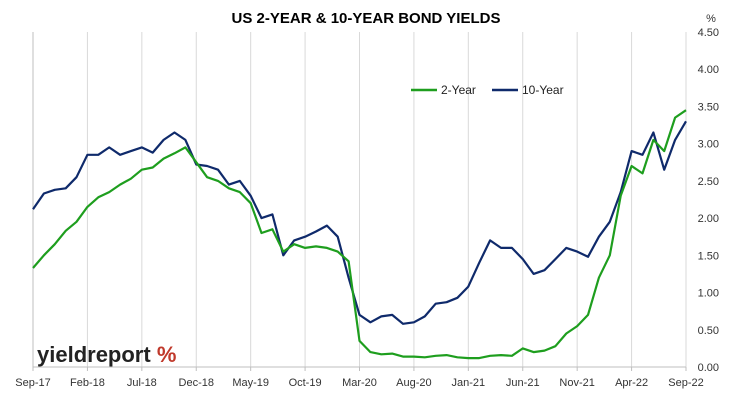 Image resolution: width=731 pixels, height=400 pixels. I want to click on x-tick-label: Jul-18, so click(142, 383).